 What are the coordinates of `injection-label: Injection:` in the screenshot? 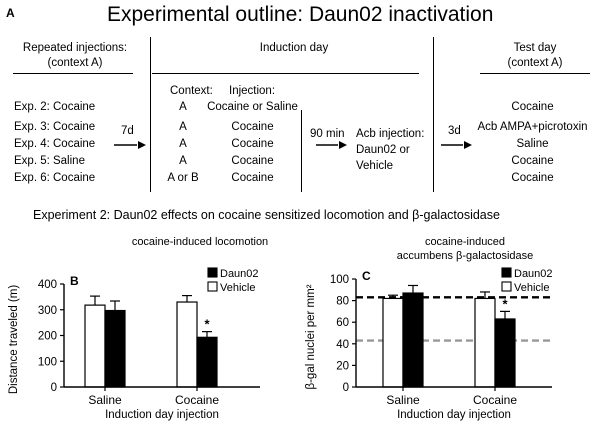 It's located at (252, 91).